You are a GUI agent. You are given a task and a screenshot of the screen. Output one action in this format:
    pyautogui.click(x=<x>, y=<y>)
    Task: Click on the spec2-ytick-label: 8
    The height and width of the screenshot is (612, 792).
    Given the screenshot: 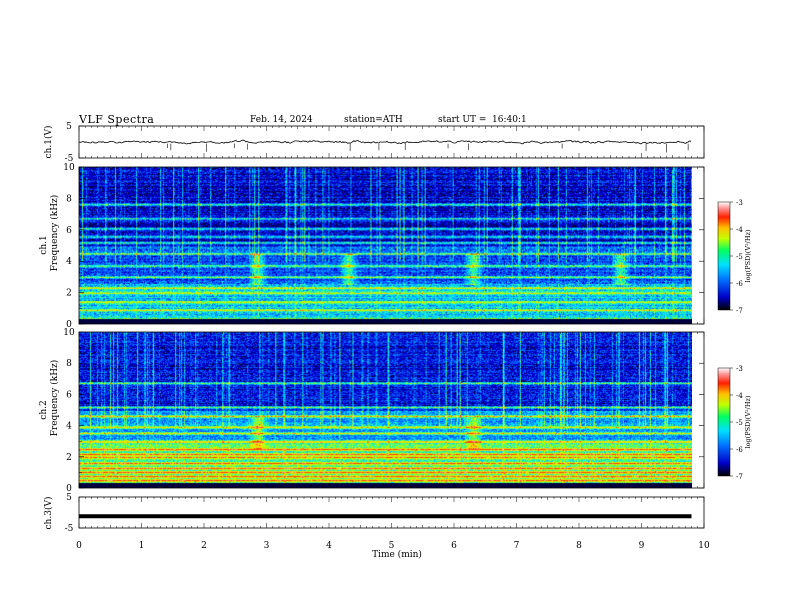 What is the action you would take?
    pyautogui.click(x=69, y=364)
    